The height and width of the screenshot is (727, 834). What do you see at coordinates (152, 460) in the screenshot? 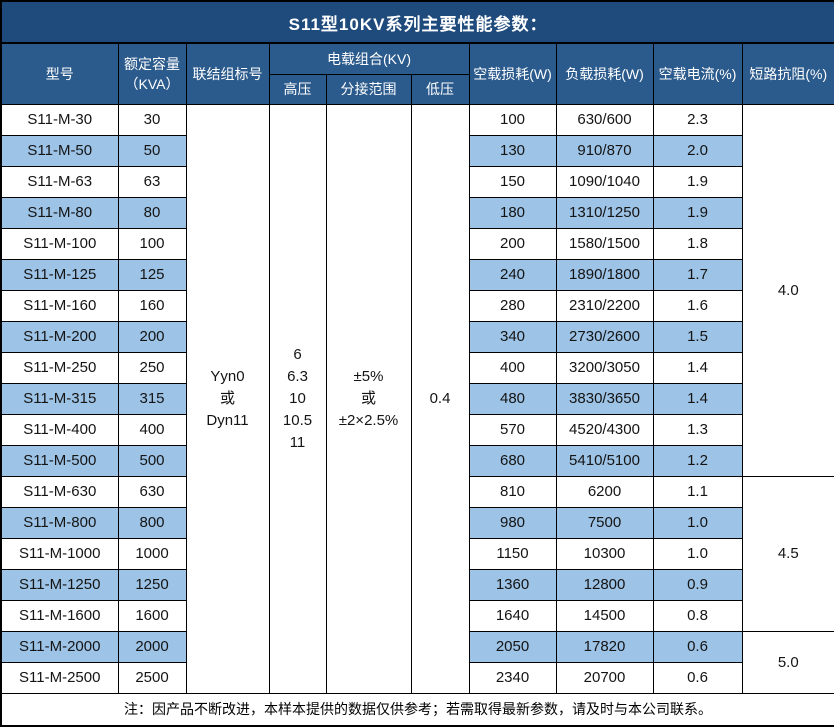
I see `cell-capacity: 500` at bounding box center [152, 460].